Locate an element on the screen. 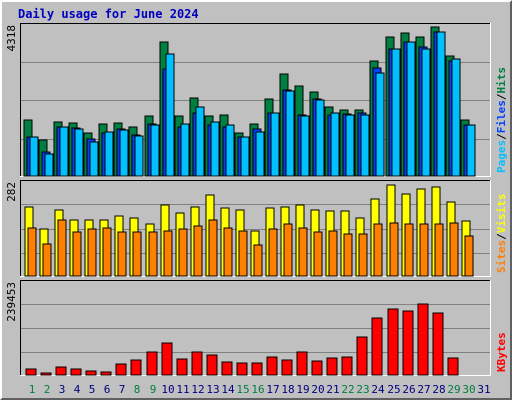  x-tick-label-day-16: 16 is located at coordinates (257, 389).